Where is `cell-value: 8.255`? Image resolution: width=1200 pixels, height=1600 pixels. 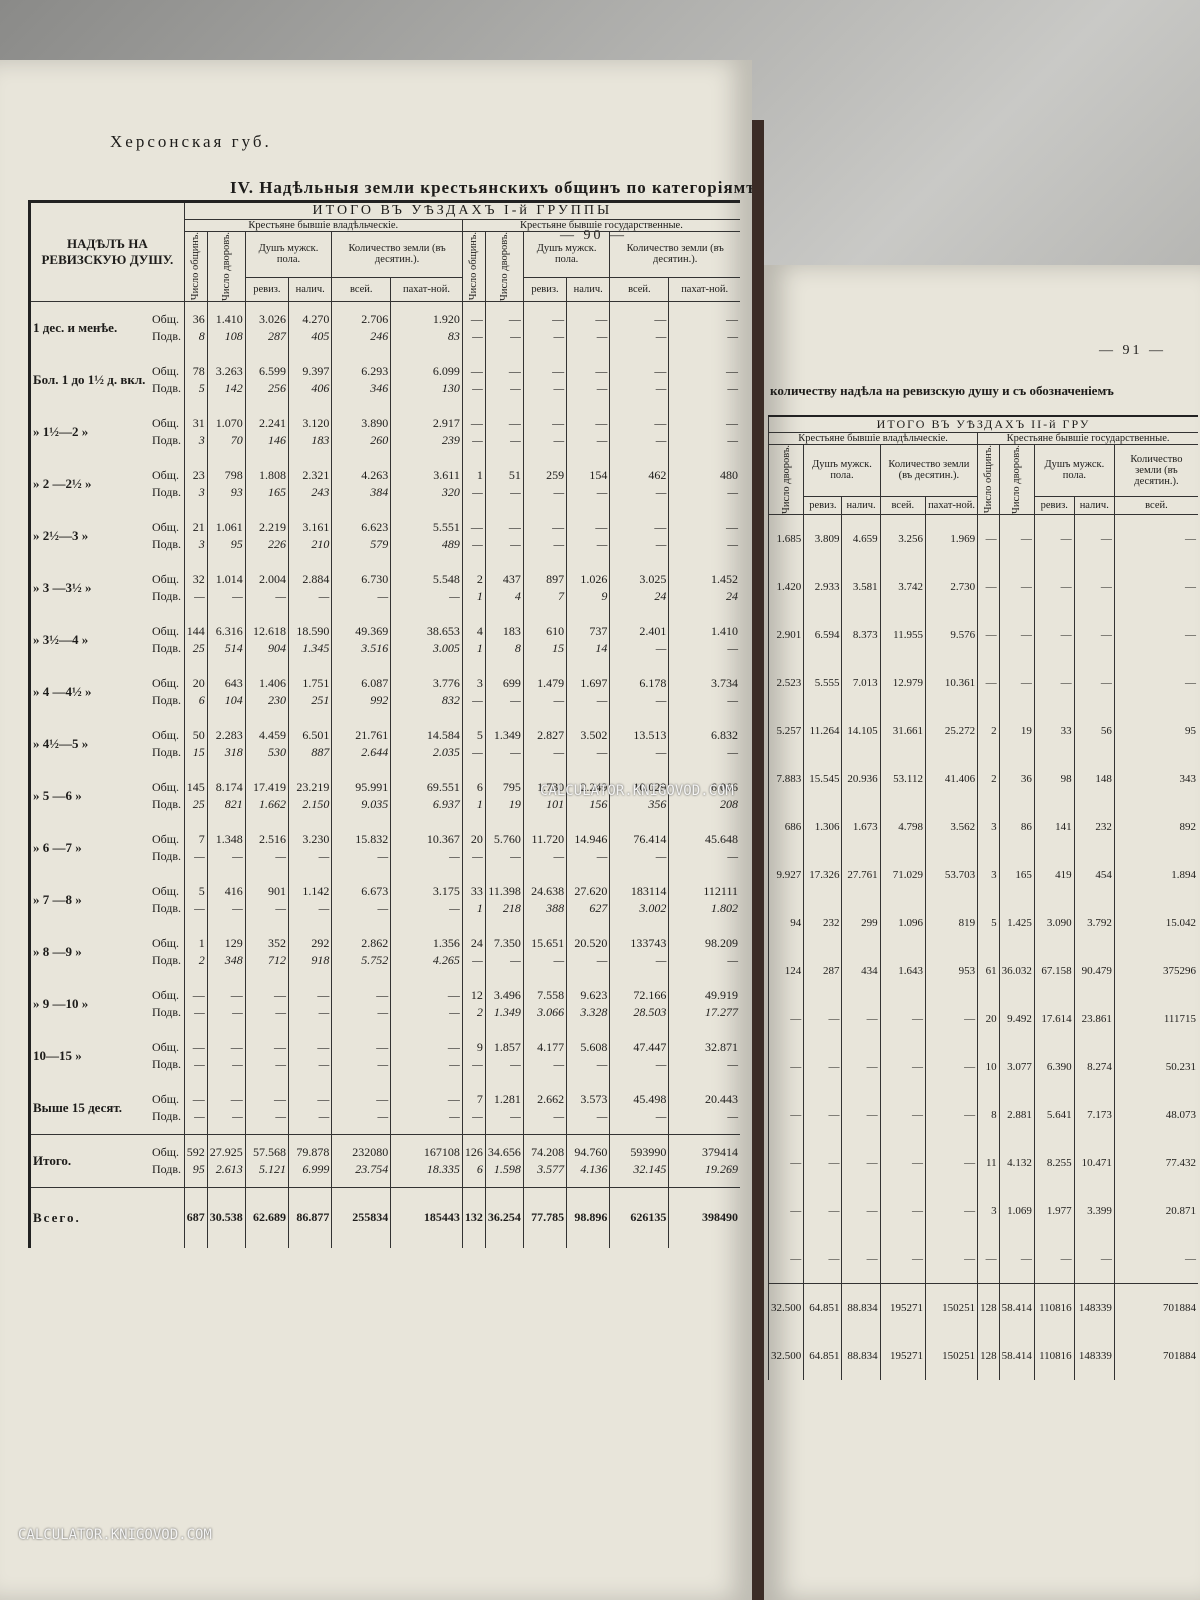 cell-value: 8.255 is located at coordinates (1054, 1162).